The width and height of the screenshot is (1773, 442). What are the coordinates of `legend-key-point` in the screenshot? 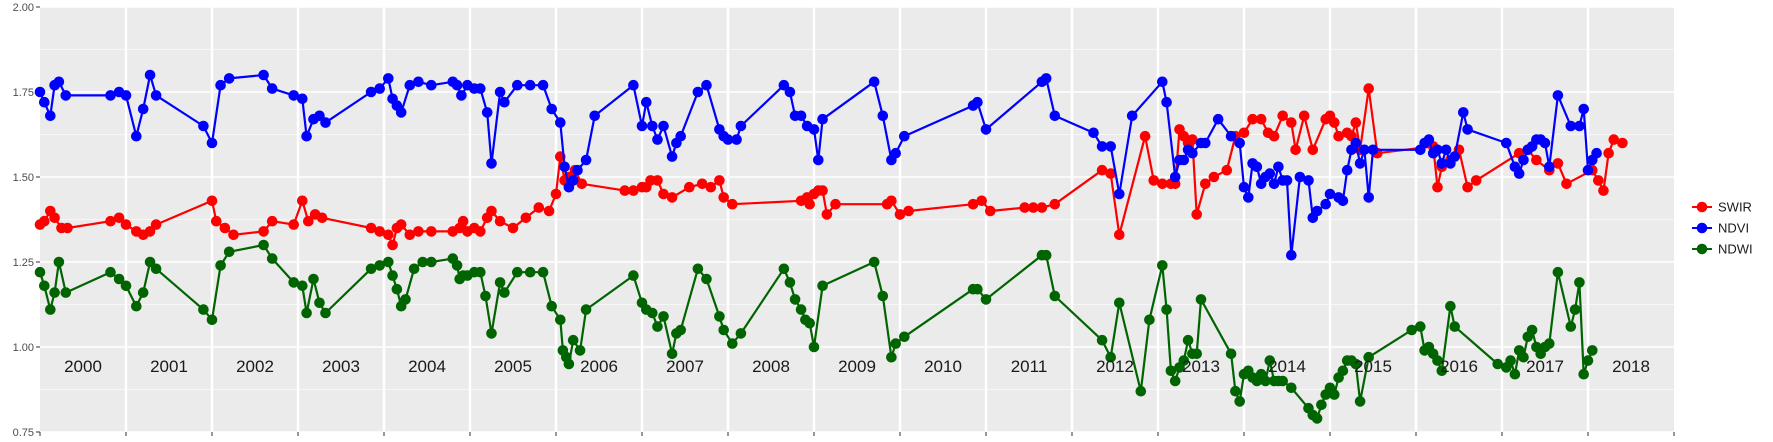 It's located at (1702, 249).